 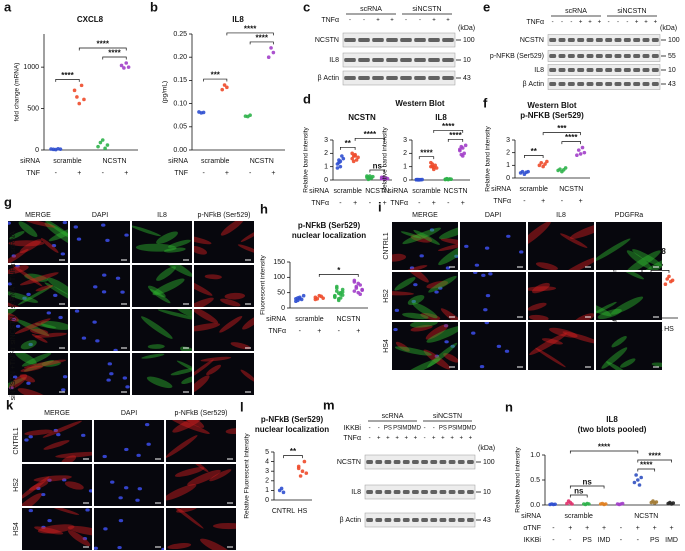 What do you see at coordinates (371, 9) in the screenshot?
I see `lane-group: scRNA` at bounding box center [371, 9].